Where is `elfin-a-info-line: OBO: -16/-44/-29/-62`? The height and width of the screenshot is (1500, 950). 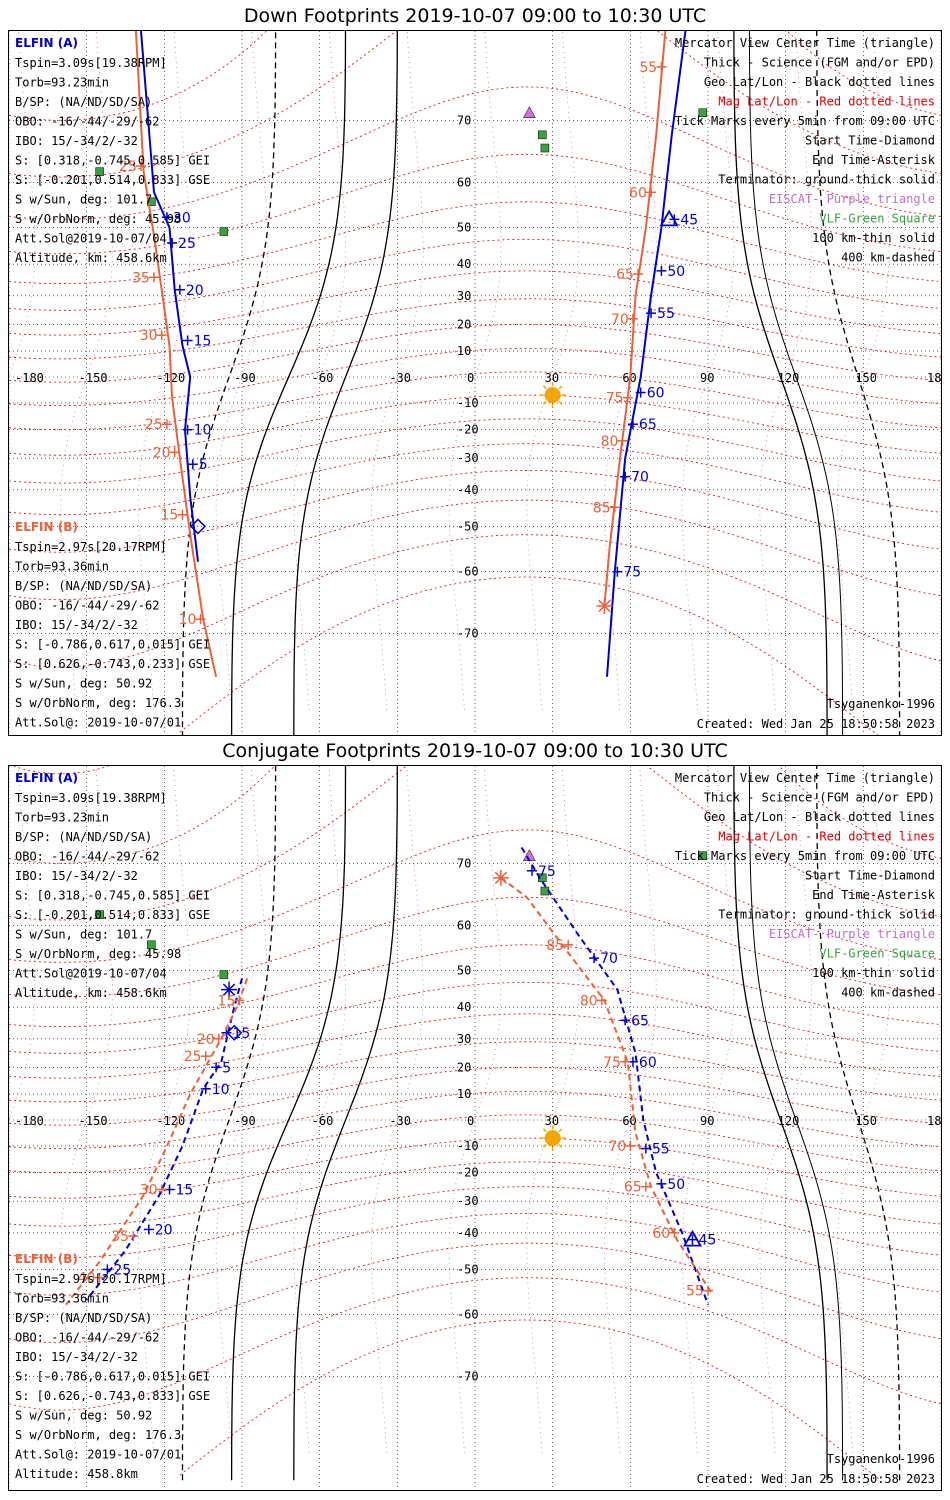
elfin-a-info-line: OBO: -16/-44/-29/-62 is located at coordinates (87, 857).